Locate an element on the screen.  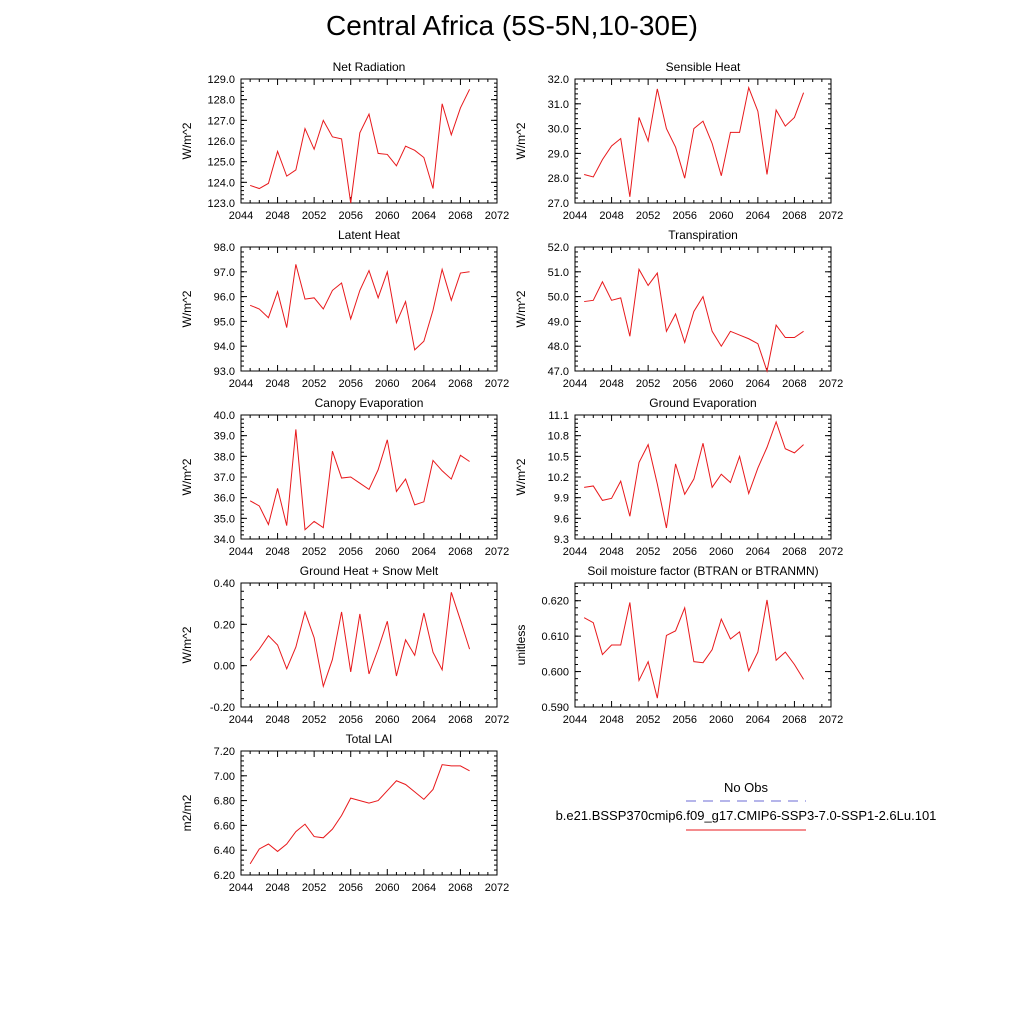
y-tick-label: 128.0 is located at coordinates (221, 101).